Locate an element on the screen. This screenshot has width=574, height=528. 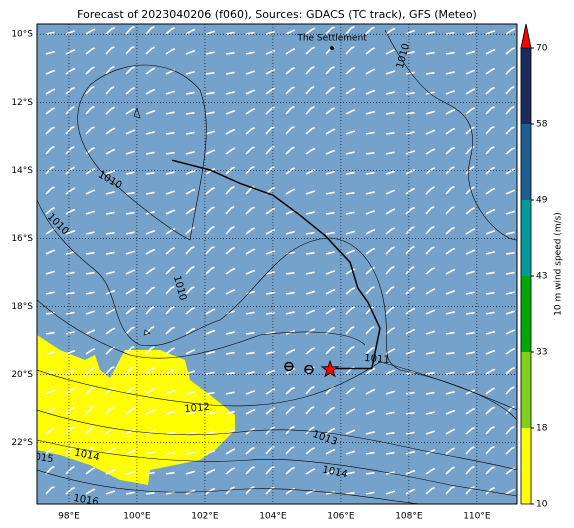
isobar-label: 1012 is located at coordinates (197, 408).